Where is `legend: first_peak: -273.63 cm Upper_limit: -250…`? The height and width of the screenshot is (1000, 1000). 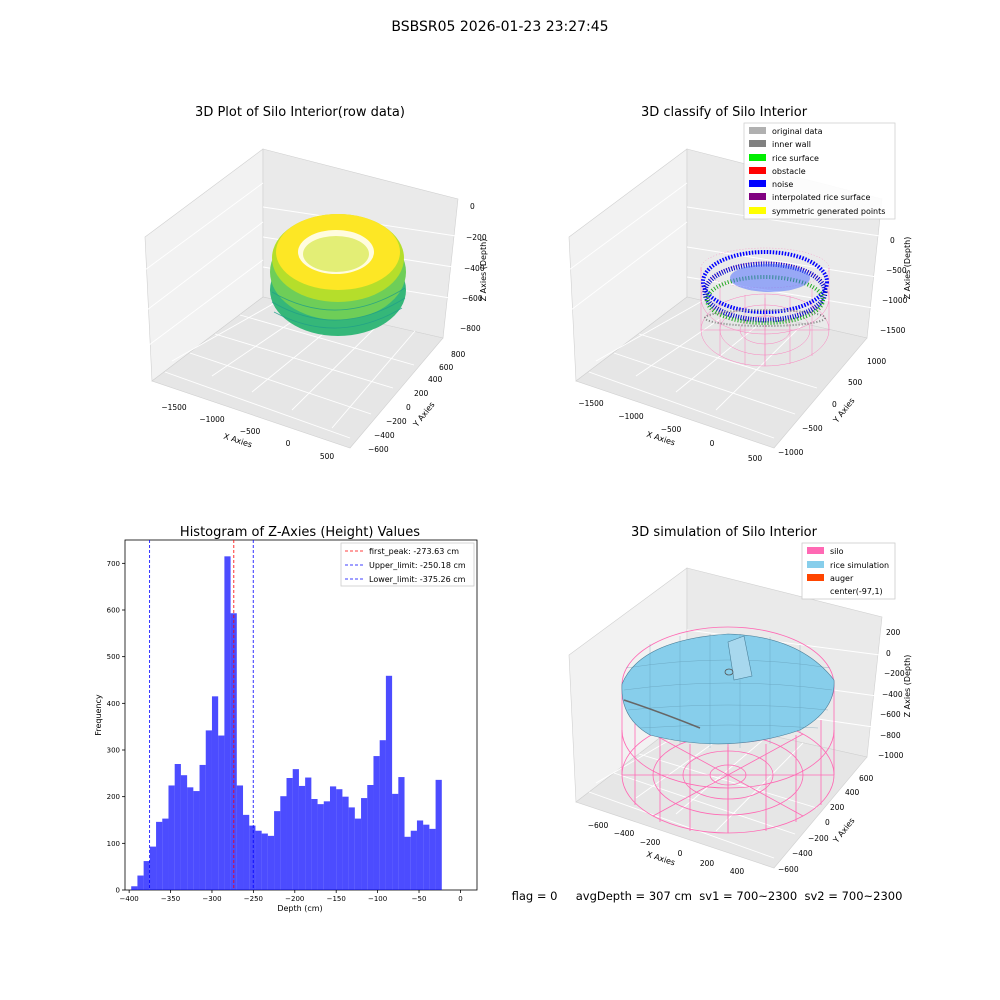 legend: first_peak: -273.63 cm Upper_limit: -250… is located at coordinates (407, 564).